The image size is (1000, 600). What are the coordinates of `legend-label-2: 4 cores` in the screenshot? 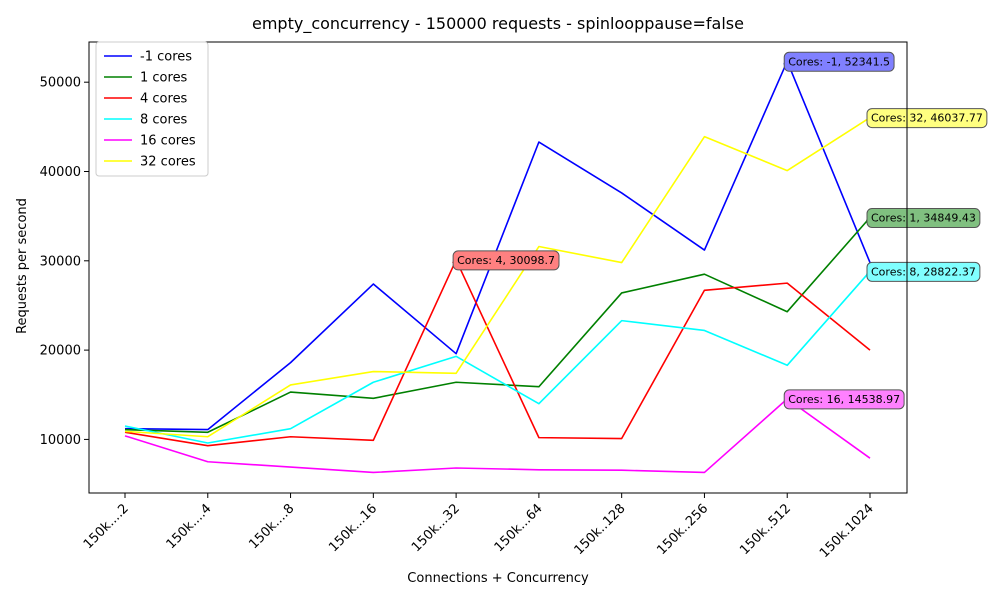 It's located at (164, 99).